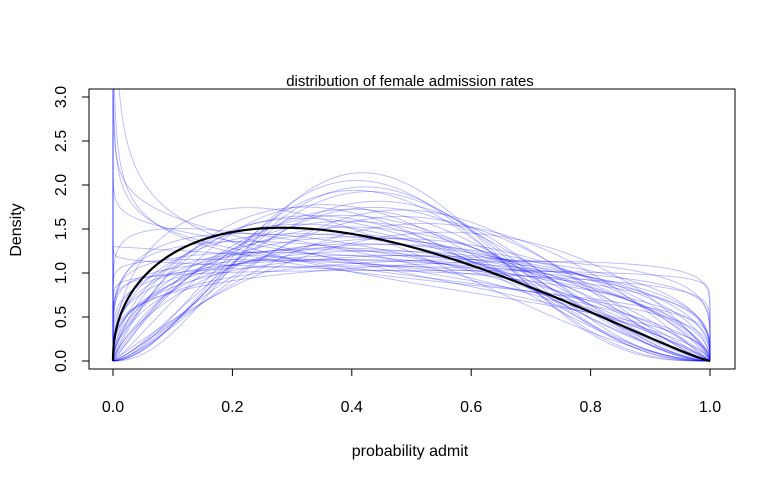 The width and height of the screenshot is (780, 482). What do you see at coordinates (410, 451) in the screenshot?
I see `x-axis-label: probability admit` at bounding box center [410, 451].